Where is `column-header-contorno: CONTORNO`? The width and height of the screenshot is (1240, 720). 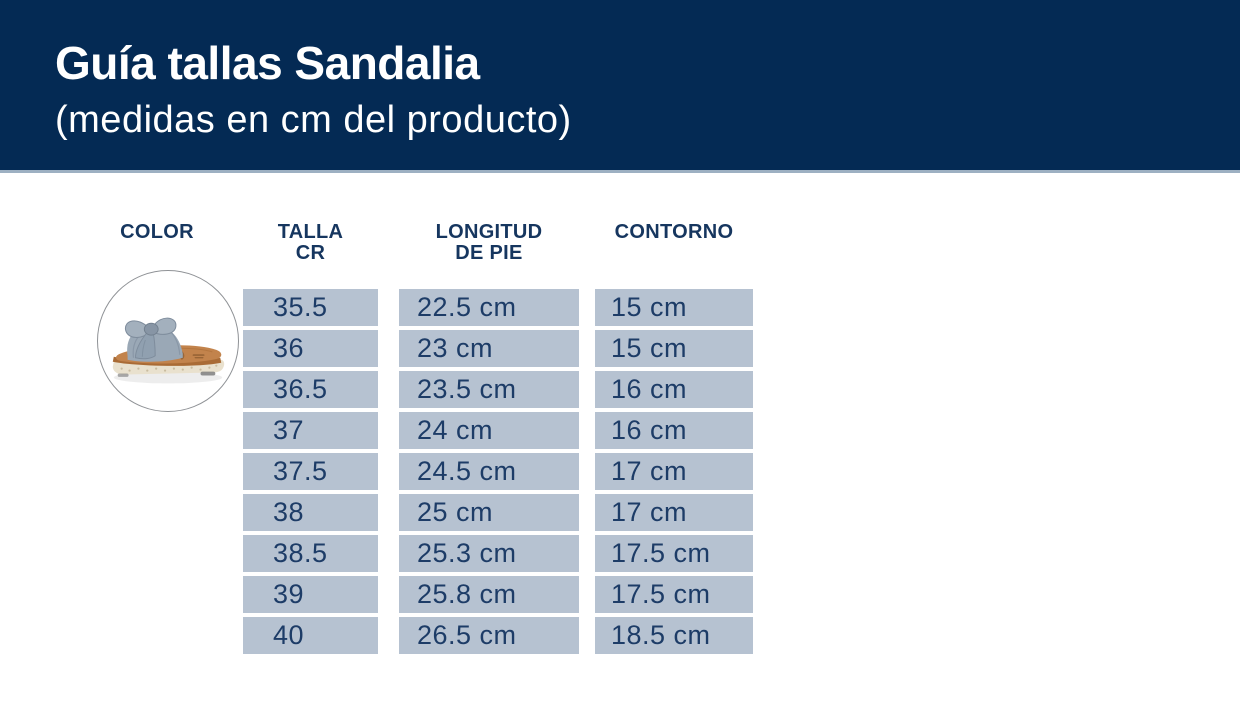
column-header-contorno: CONTORNO is located at coordinates (674, 232).